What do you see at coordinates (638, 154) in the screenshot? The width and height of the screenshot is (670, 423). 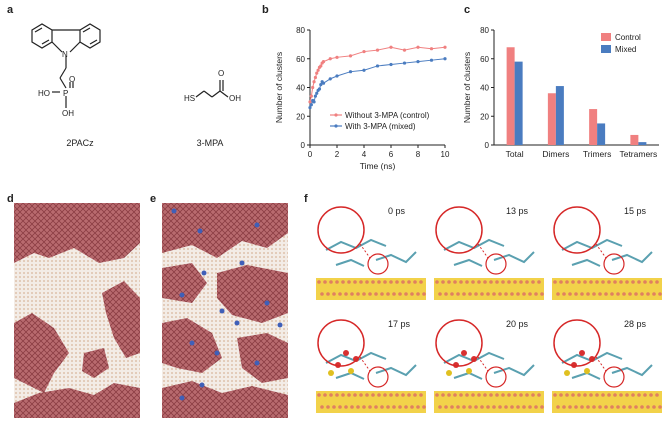 I see `category-label: Tetramers` at bounding box center [638, 154].